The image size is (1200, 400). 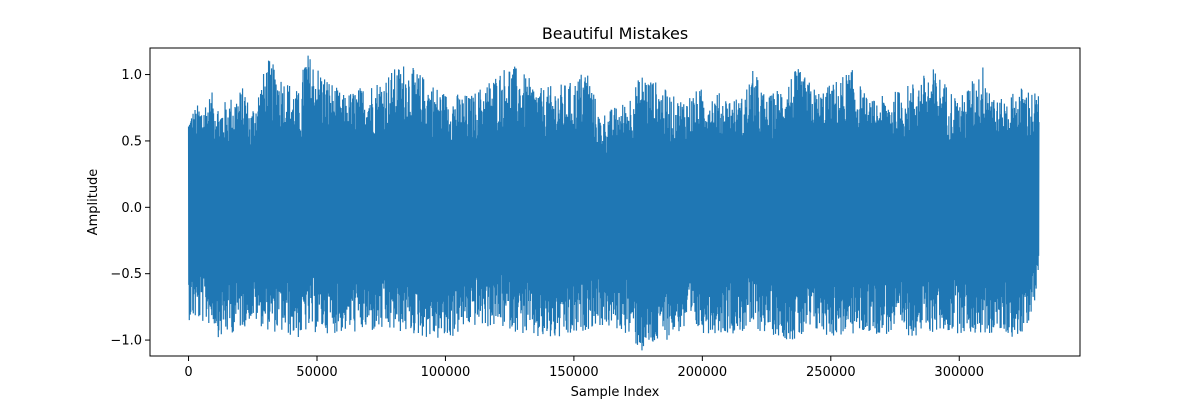 What do you see at coordinates (446, 372) in the screenshot?
I see `x-tick-label: 100000` at bounding box center [446, 372].